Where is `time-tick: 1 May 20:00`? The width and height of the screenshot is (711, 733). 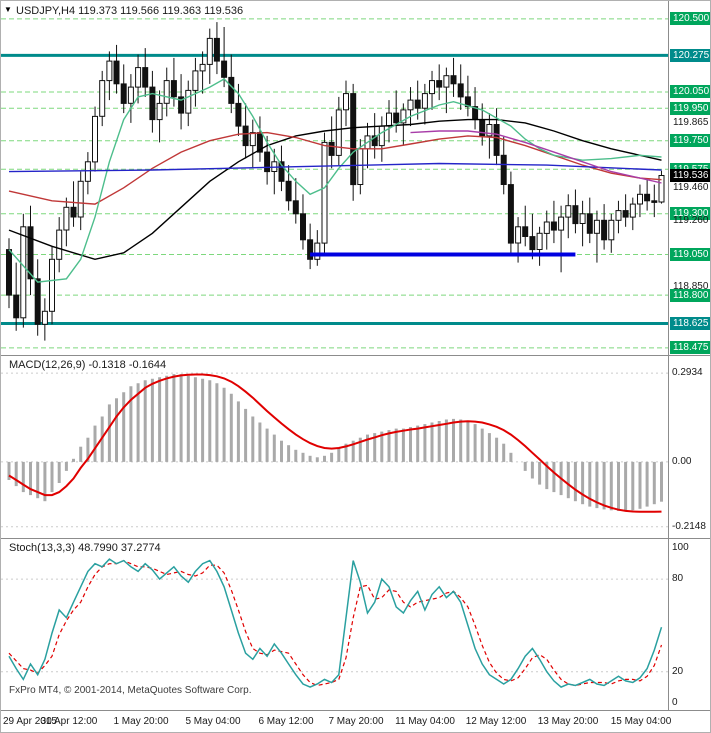 time-tick: 1 May 20:00 is located at coordinates (141, 721).